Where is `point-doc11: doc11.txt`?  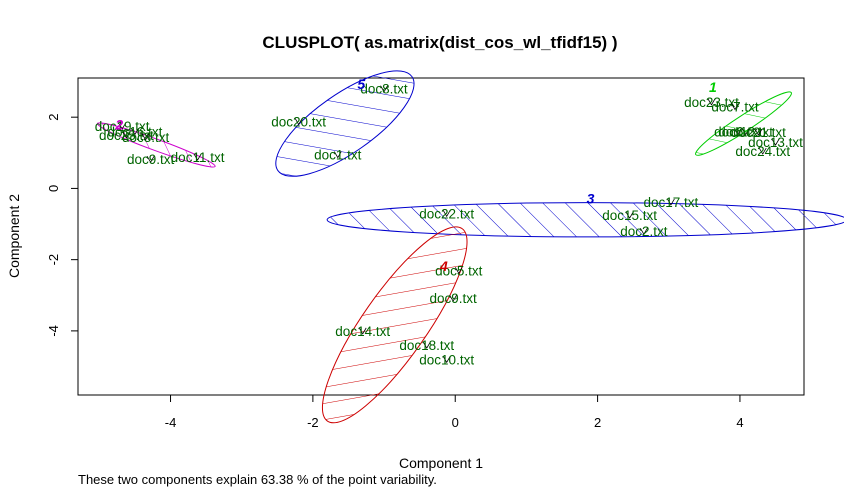 point-doc11: doc11.txt is located at coordinates (198, 157).